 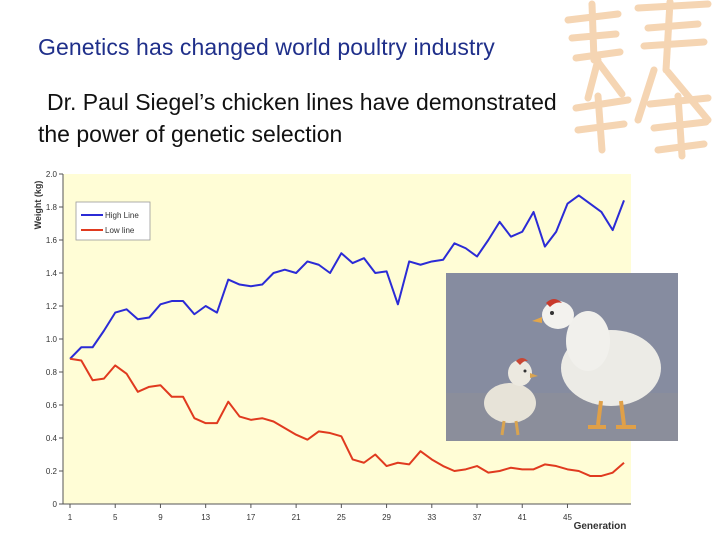 I want to click on y-tick-label: 0.4, so click(x=52, y=438).